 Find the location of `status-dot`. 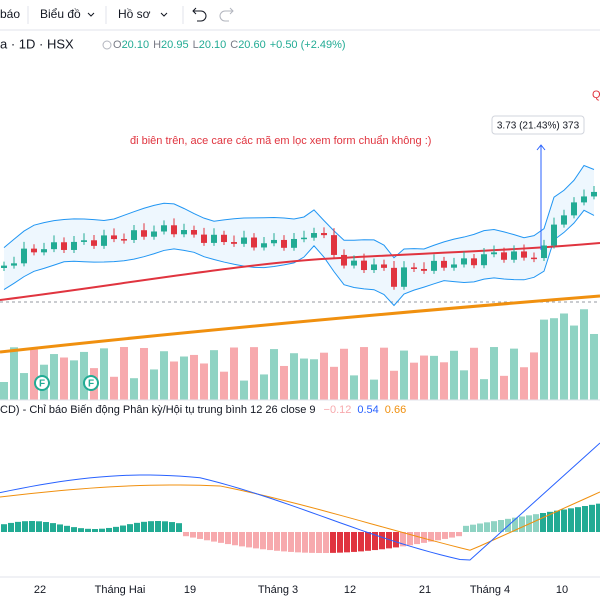

status-dot is located at coordinates (107, 45).